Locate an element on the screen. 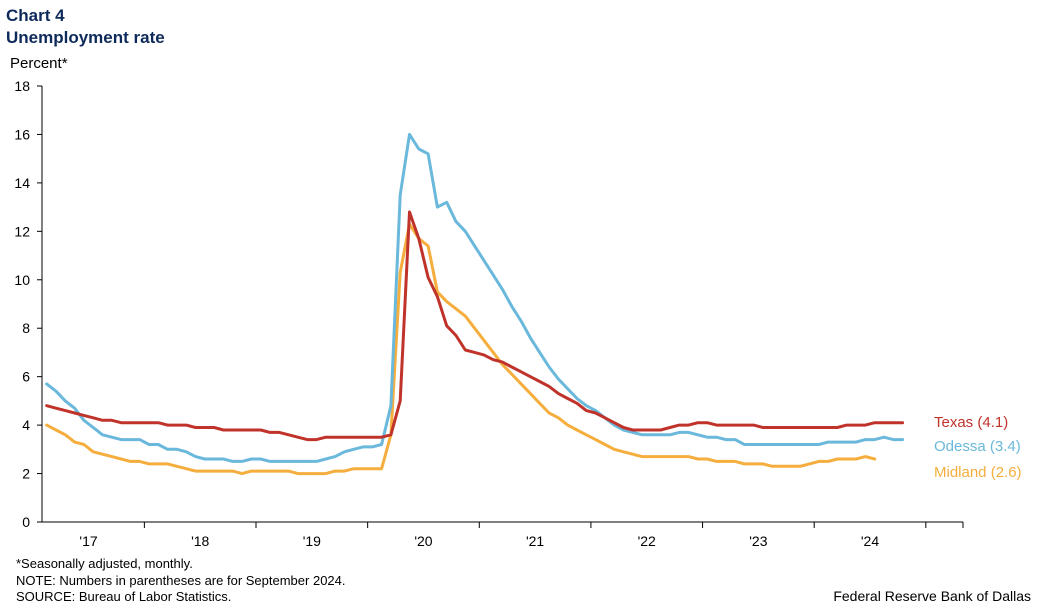 This screenshot has height=613, width=1043. y-tick-label: 2 is located at coordinates (26, 474).